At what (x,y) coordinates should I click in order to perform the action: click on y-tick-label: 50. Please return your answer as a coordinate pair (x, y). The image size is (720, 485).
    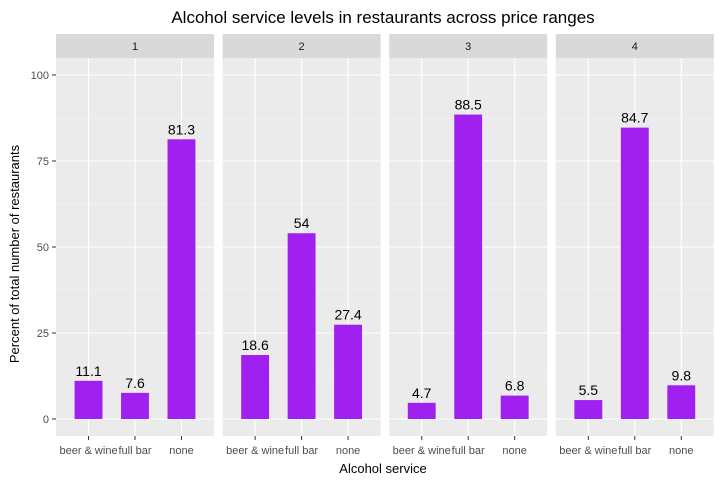
    Looking at the image, I should click on (43, 248).